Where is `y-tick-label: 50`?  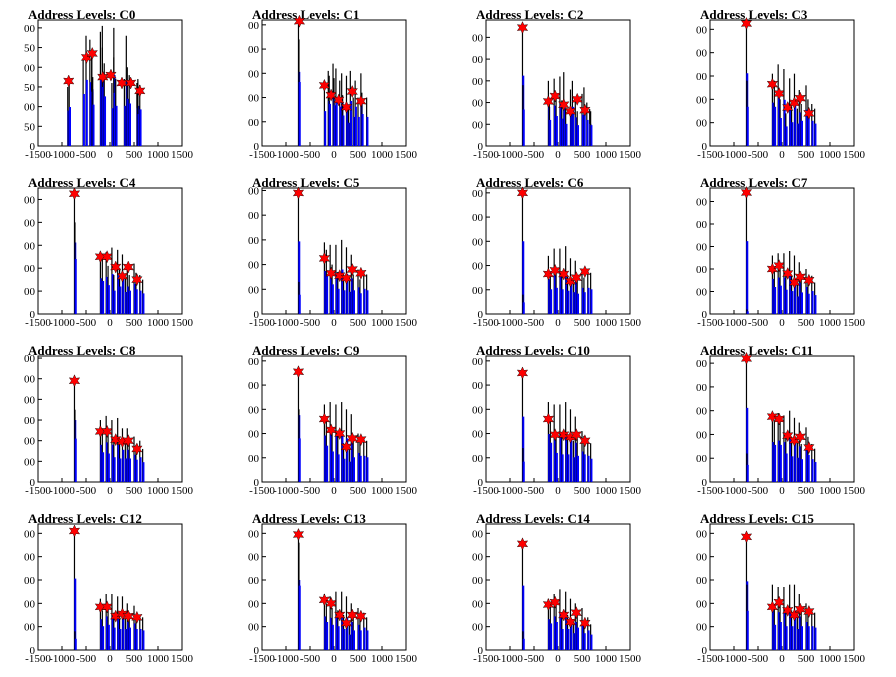
y-tick-label: 50 is located at coordinates (30, 127).